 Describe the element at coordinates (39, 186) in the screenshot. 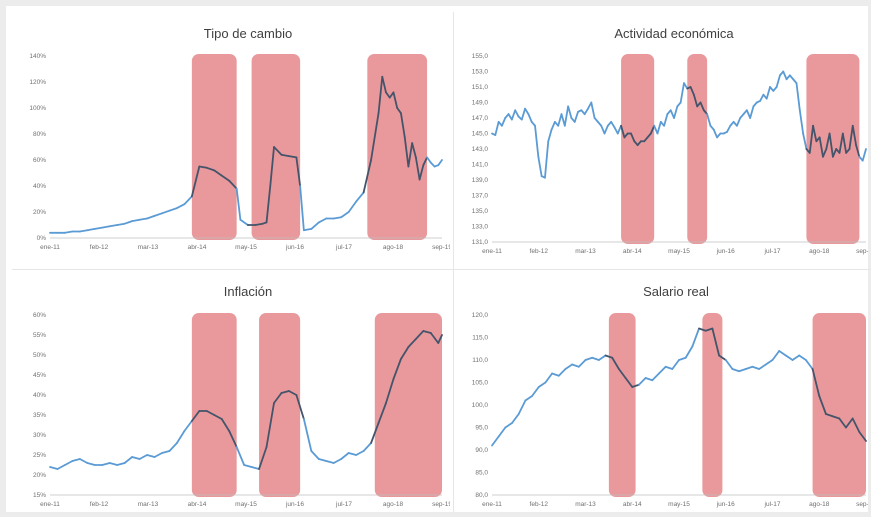

I see `y-tick-label: 40%` at that location.